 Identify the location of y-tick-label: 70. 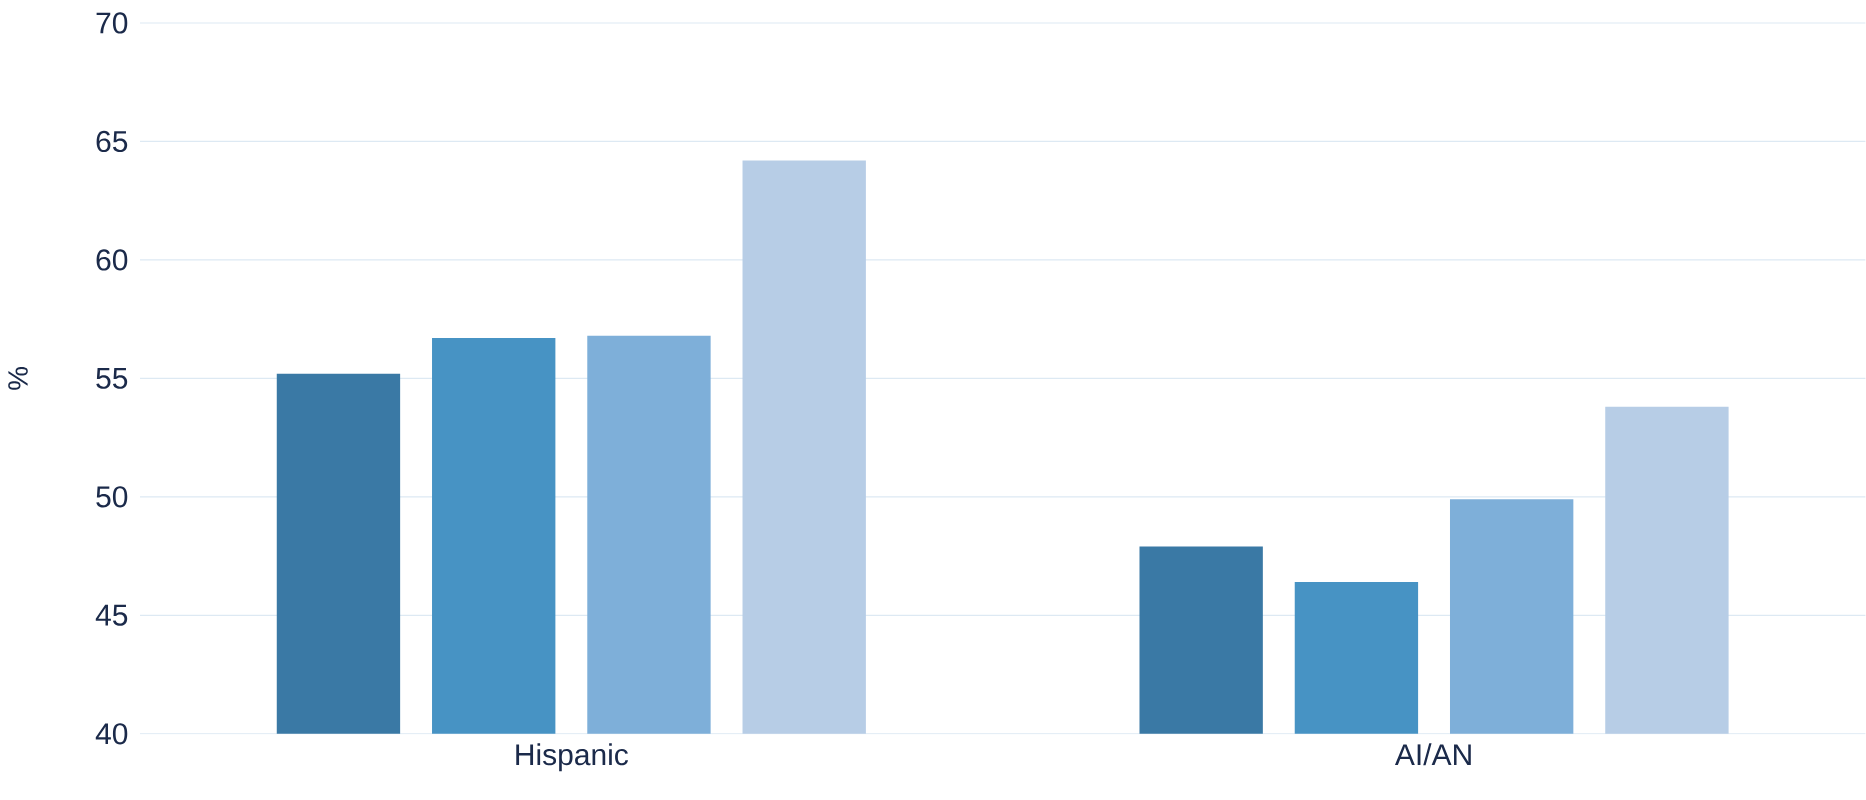
(112, 23).